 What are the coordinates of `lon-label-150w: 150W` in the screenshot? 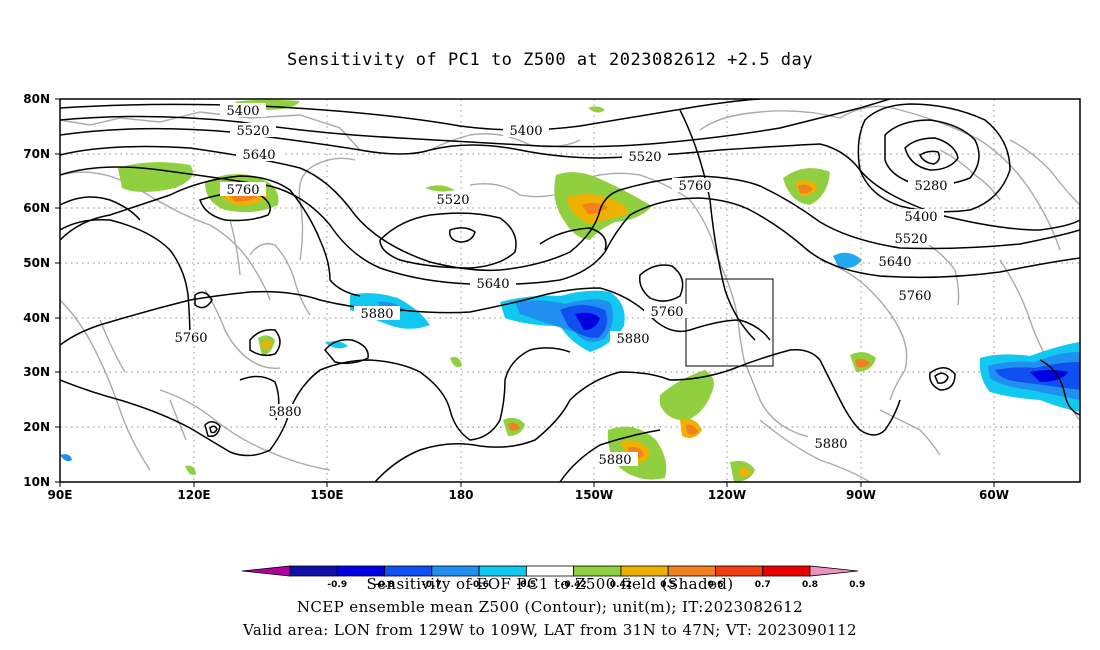 It's located at (594, 495).